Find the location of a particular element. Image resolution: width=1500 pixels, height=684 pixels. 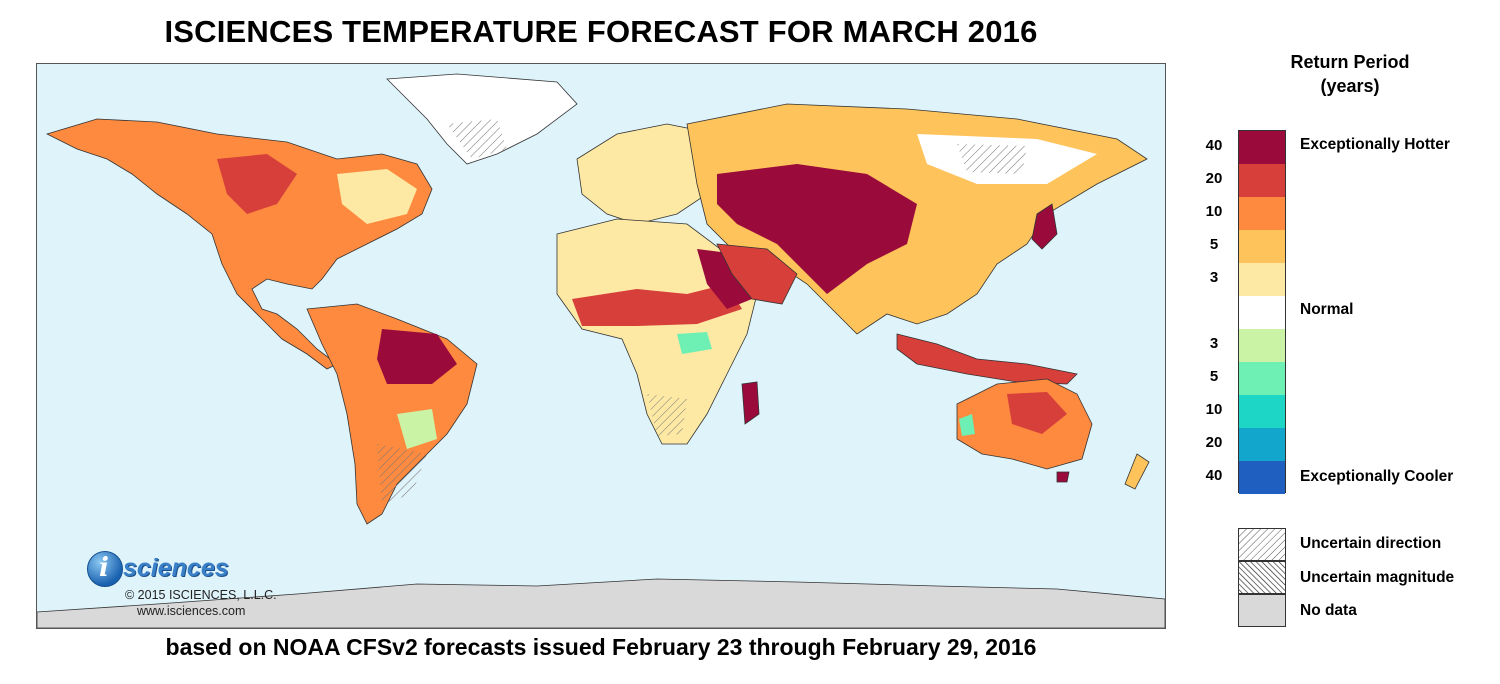

key-uncertain-direction-label: Uncertain direction is located at coordinates (1371, 543).